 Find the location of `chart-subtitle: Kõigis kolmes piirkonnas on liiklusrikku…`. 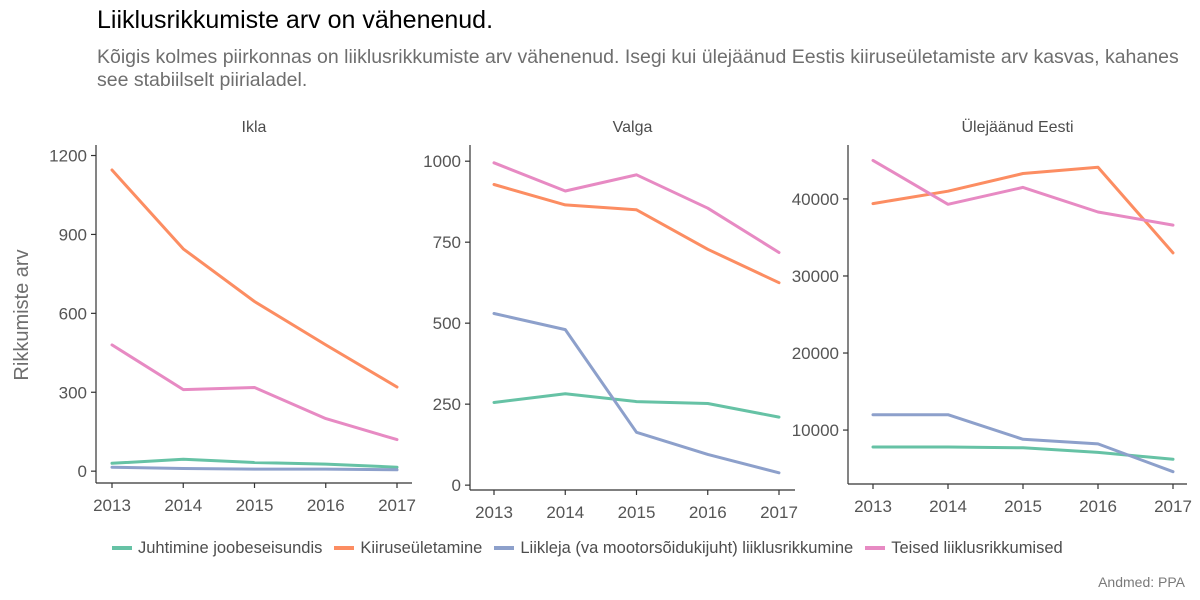

chart-subtitle: Kõigis kolmes piirkonnas on liiklusrikku… is located at coordinates (638, 68).